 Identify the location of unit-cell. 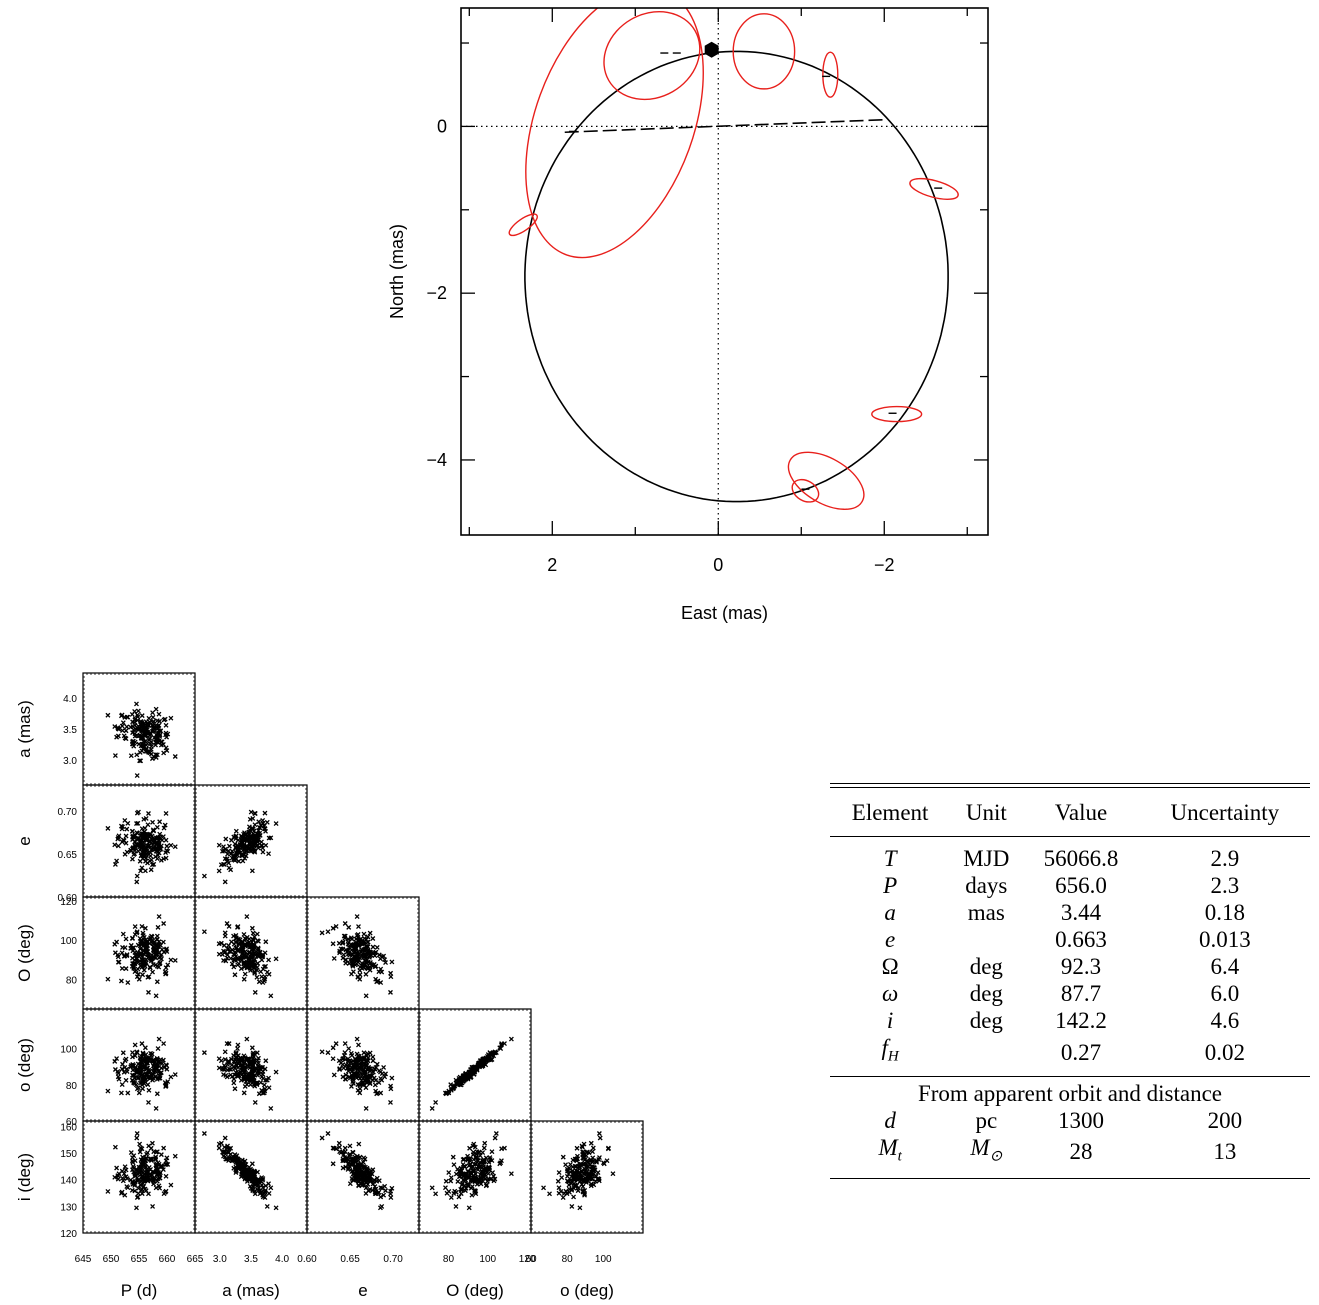
(986, 1055).